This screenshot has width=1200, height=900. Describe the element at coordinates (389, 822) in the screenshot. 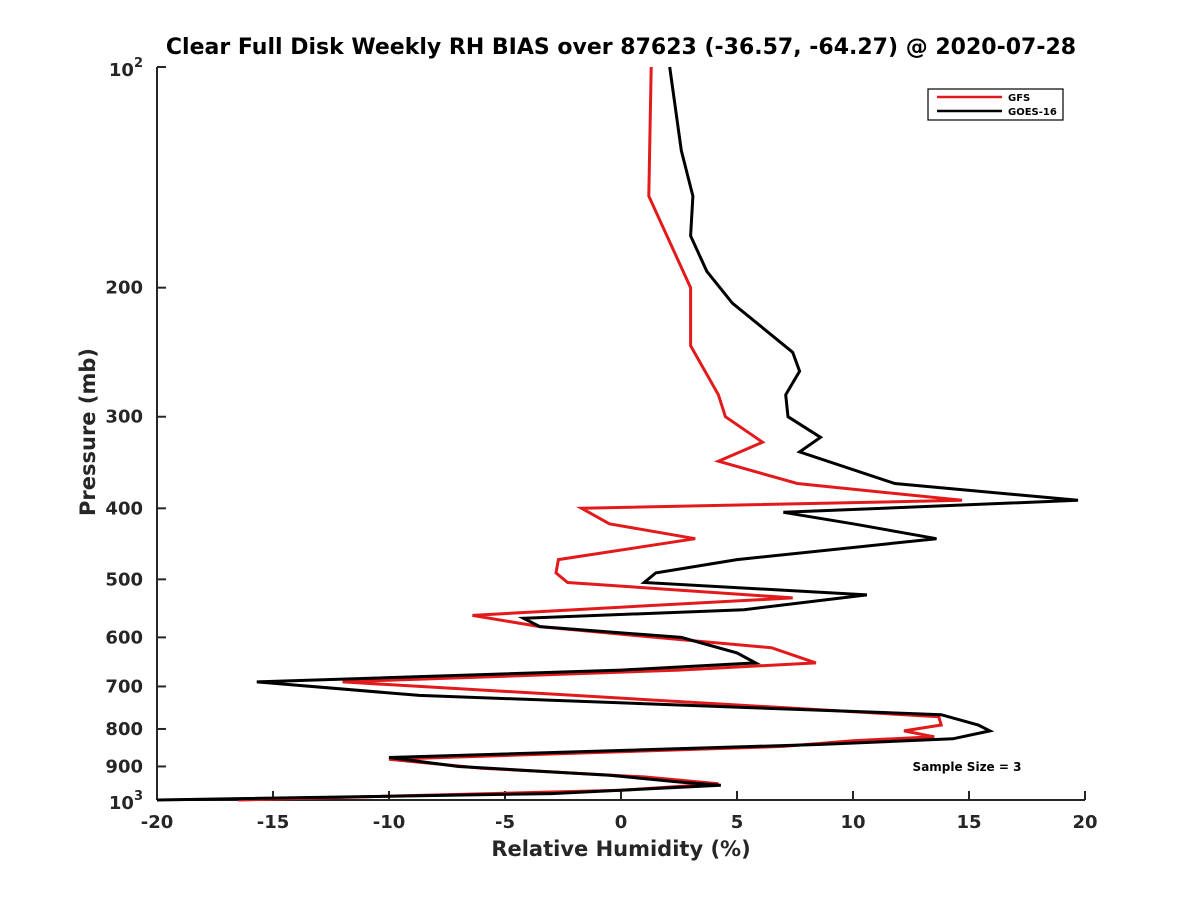

I see `x-tick-label: -10` at that location.